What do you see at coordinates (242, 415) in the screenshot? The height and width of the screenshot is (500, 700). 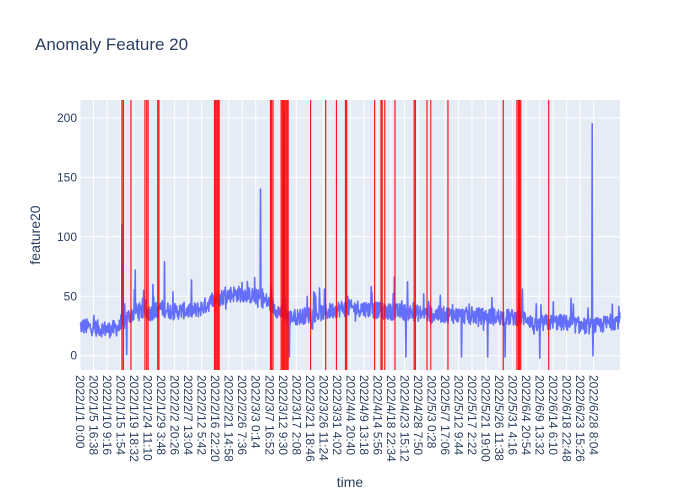 I see `x-tick-label: 2022/2/26 7:36` at bounding box center [242, 415].